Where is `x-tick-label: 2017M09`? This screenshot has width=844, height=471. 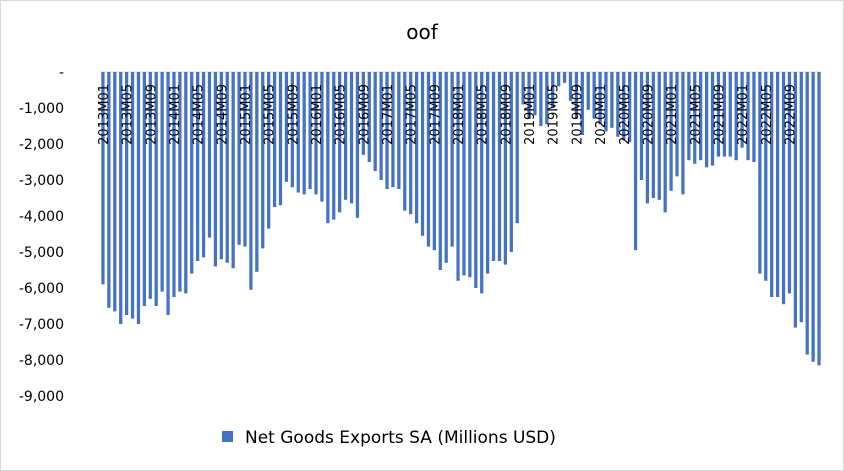 x-tick-label: 2017M09 is located at coordinates (435, 114).